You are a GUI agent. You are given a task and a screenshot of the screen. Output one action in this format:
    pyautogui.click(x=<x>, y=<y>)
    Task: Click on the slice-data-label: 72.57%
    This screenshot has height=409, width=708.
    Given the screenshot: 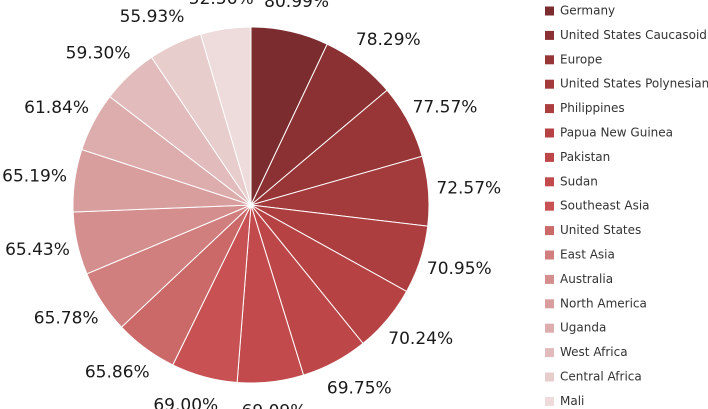 What is the action you would take?
    pyautogui.click(x=468, y=189)
    